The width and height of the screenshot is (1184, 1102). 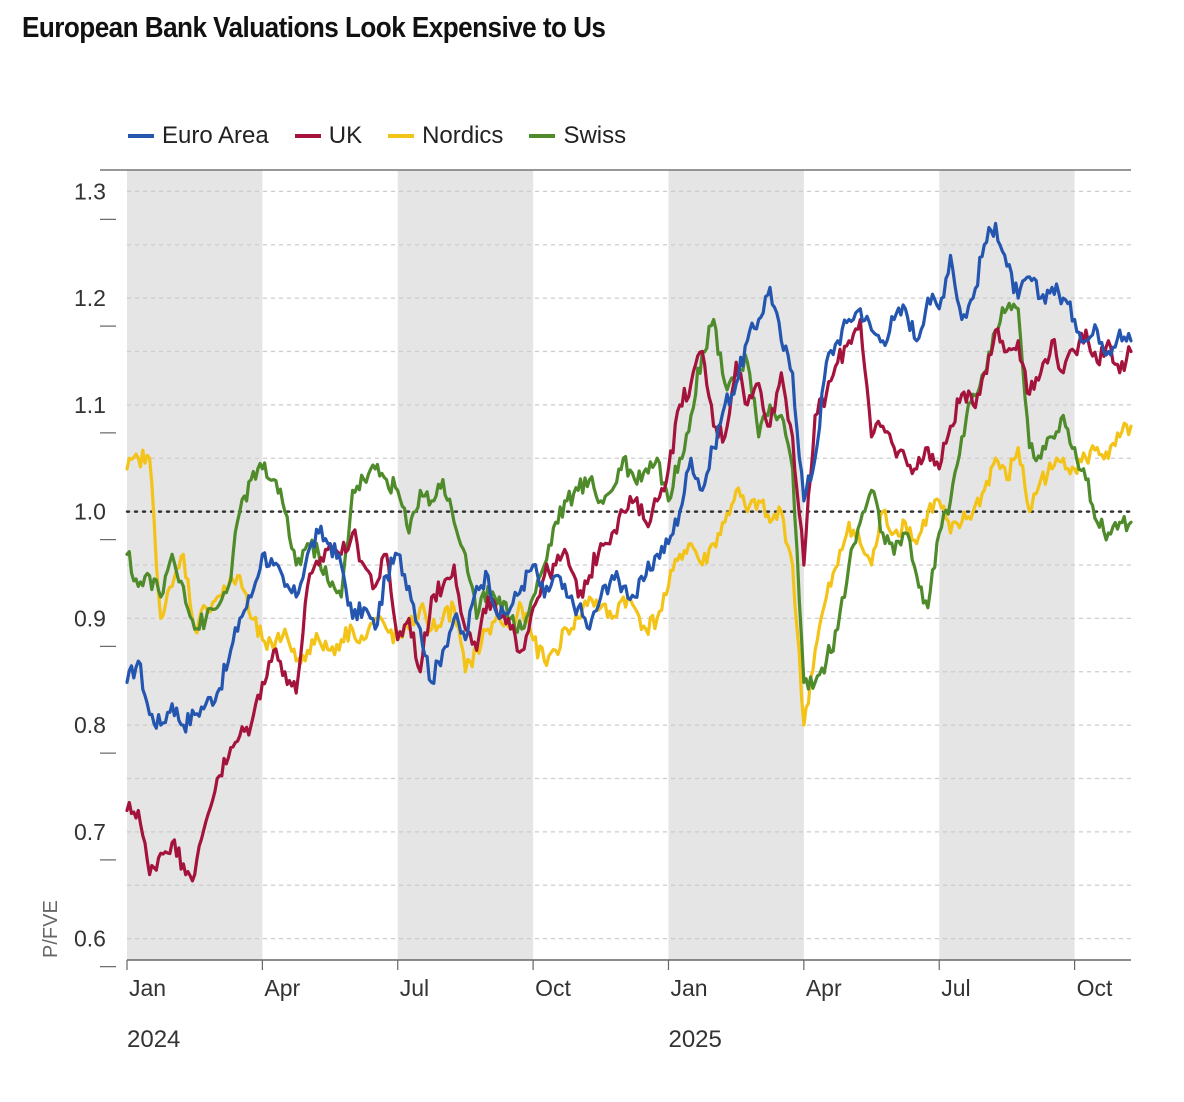 What do you see at coordinates (90, 512) in the screenshot?
I see `y-tick-label-4: 1.0` at bounding box center [90, 512].